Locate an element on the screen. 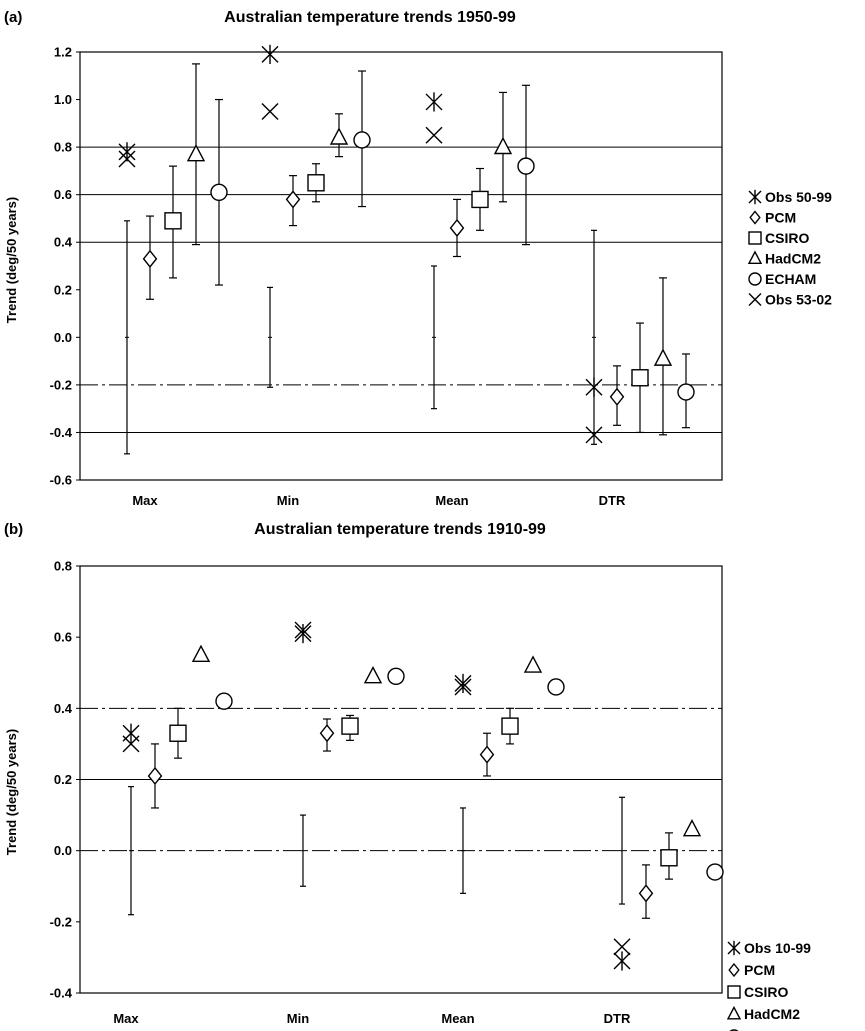 This screenshot has height=1031, width=865. y-tick-label-a: 0.0 is located at coordinates (63, 337).